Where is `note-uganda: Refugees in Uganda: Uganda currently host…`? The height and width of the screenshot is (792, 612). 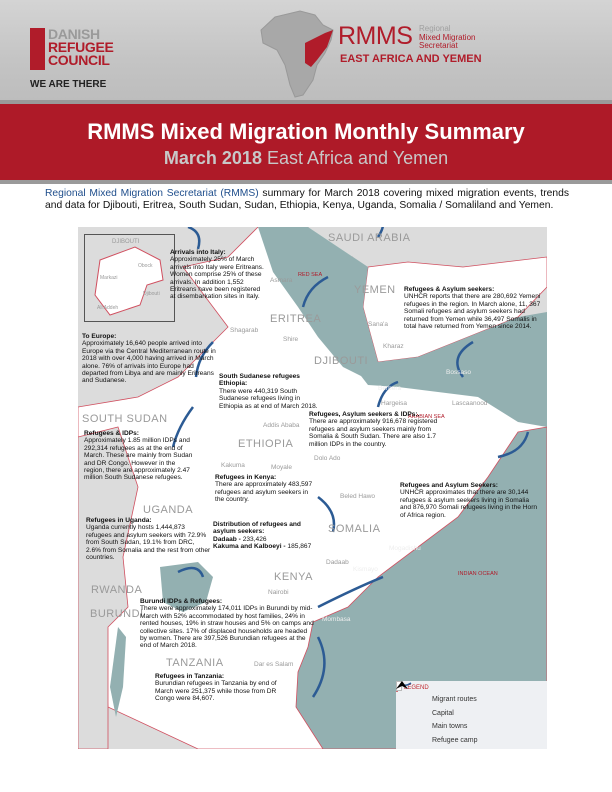
note-uganda: Refugees in Uganda: Uganda currently host… is located at coordinates (148, 539).